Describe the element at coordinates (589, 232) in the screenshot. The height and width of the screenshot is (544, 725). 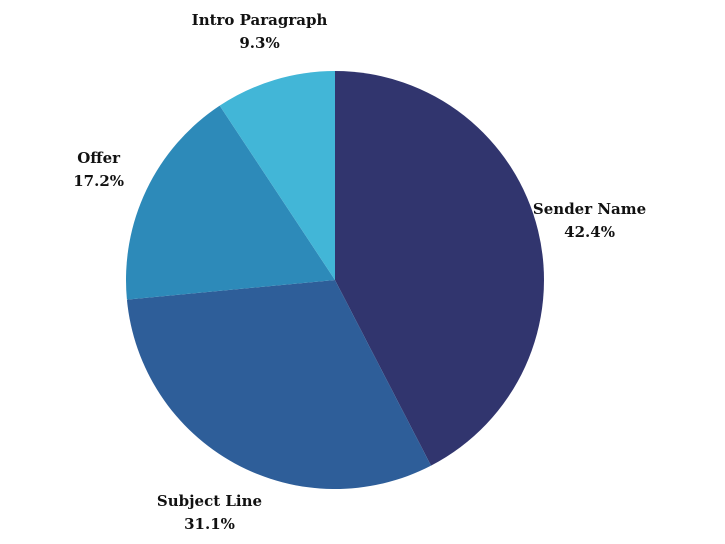
I see `slice-value-sender-name: 42.4%` at that location.